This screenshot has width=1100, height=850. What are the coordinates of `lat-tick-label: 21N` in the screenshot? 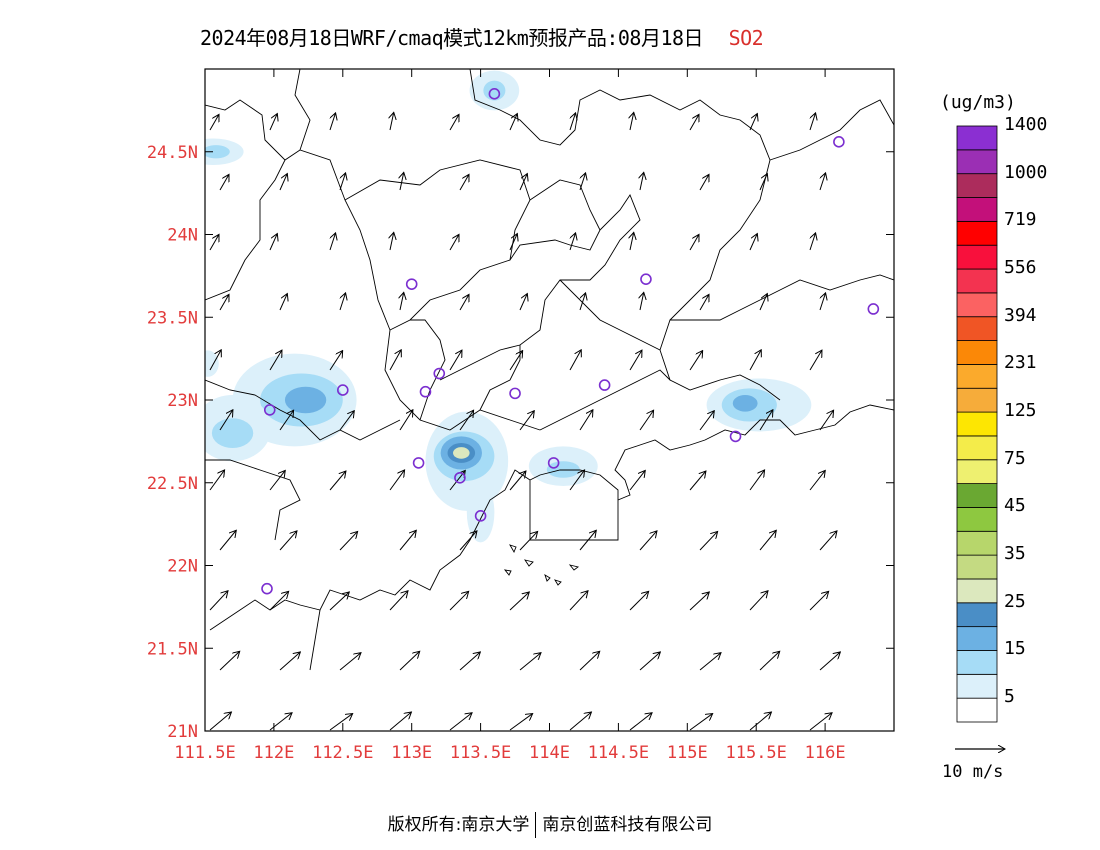 It's located at (182, 732).